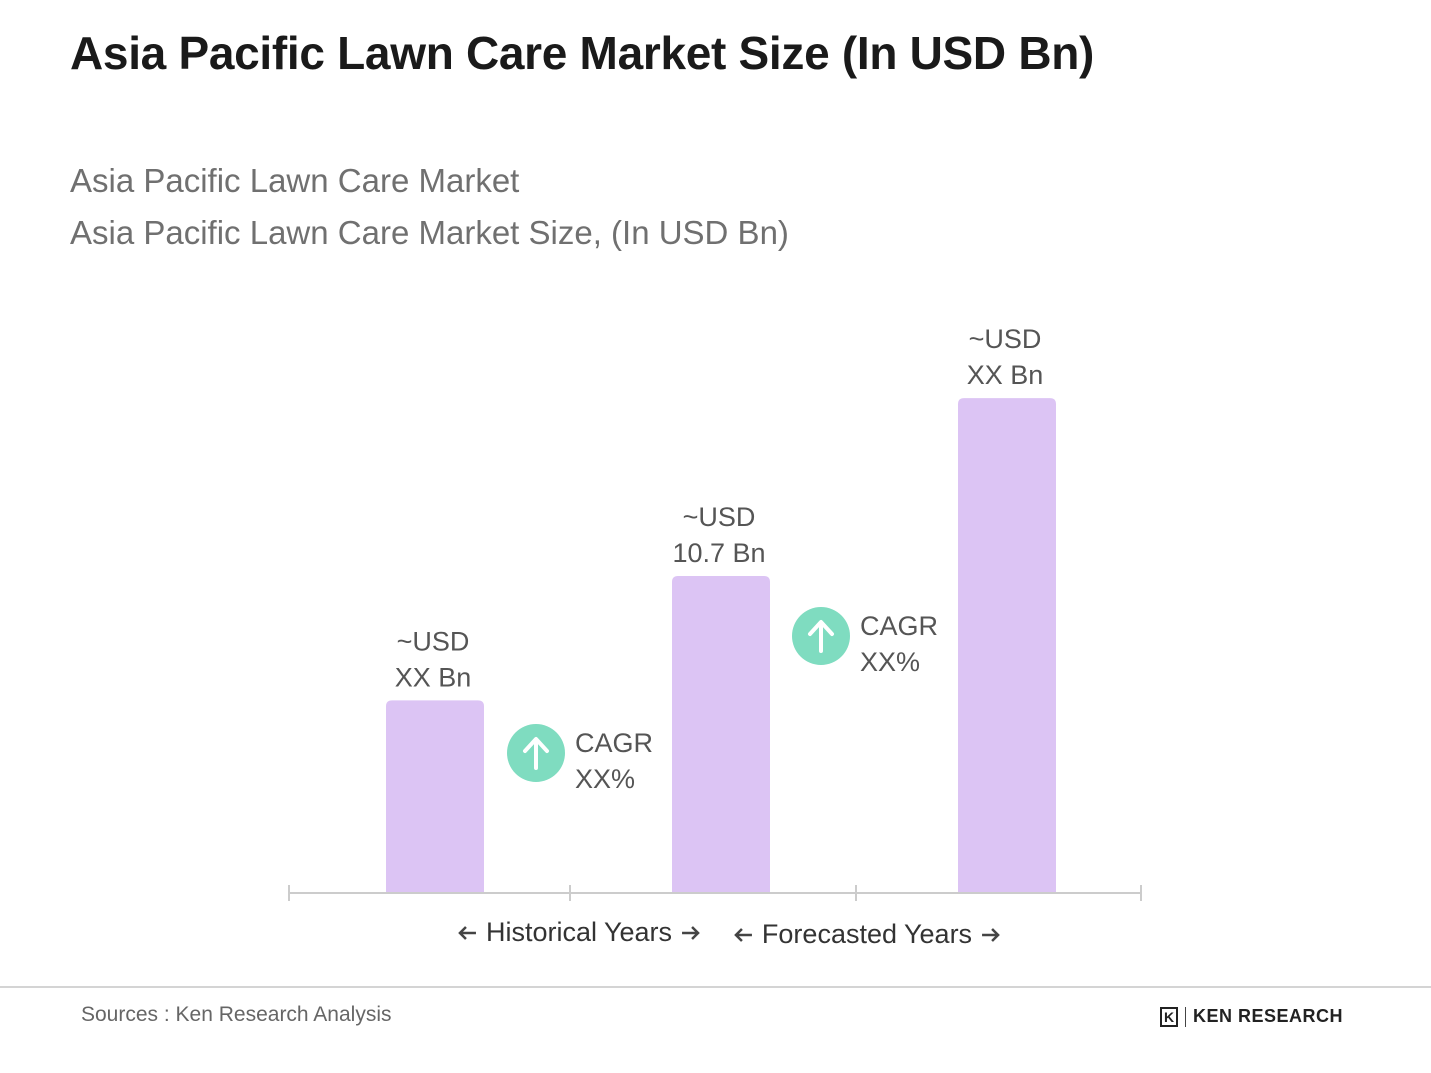 Image resolution: width=1431 pixels, height=1073 pixels. Describe the element at coordinates (1185, 1016) in the screenshot. I see `brand-separator` at that location.